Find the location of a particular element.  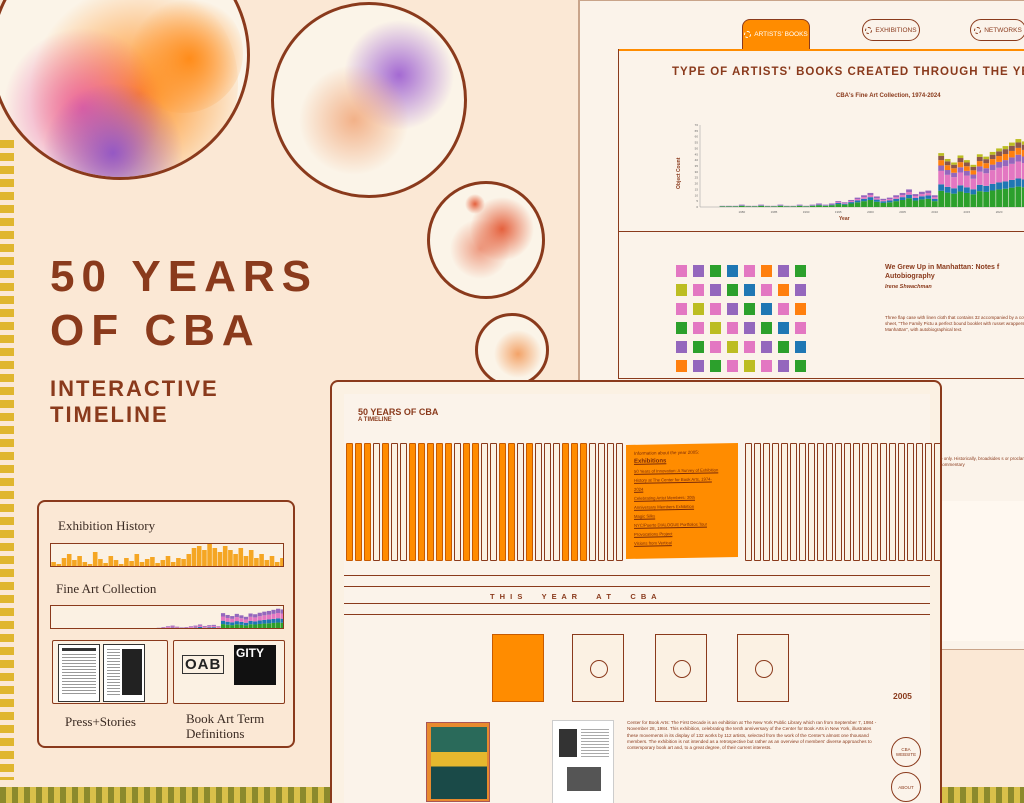

exhibition-photo is located at coordinates (583, 761).